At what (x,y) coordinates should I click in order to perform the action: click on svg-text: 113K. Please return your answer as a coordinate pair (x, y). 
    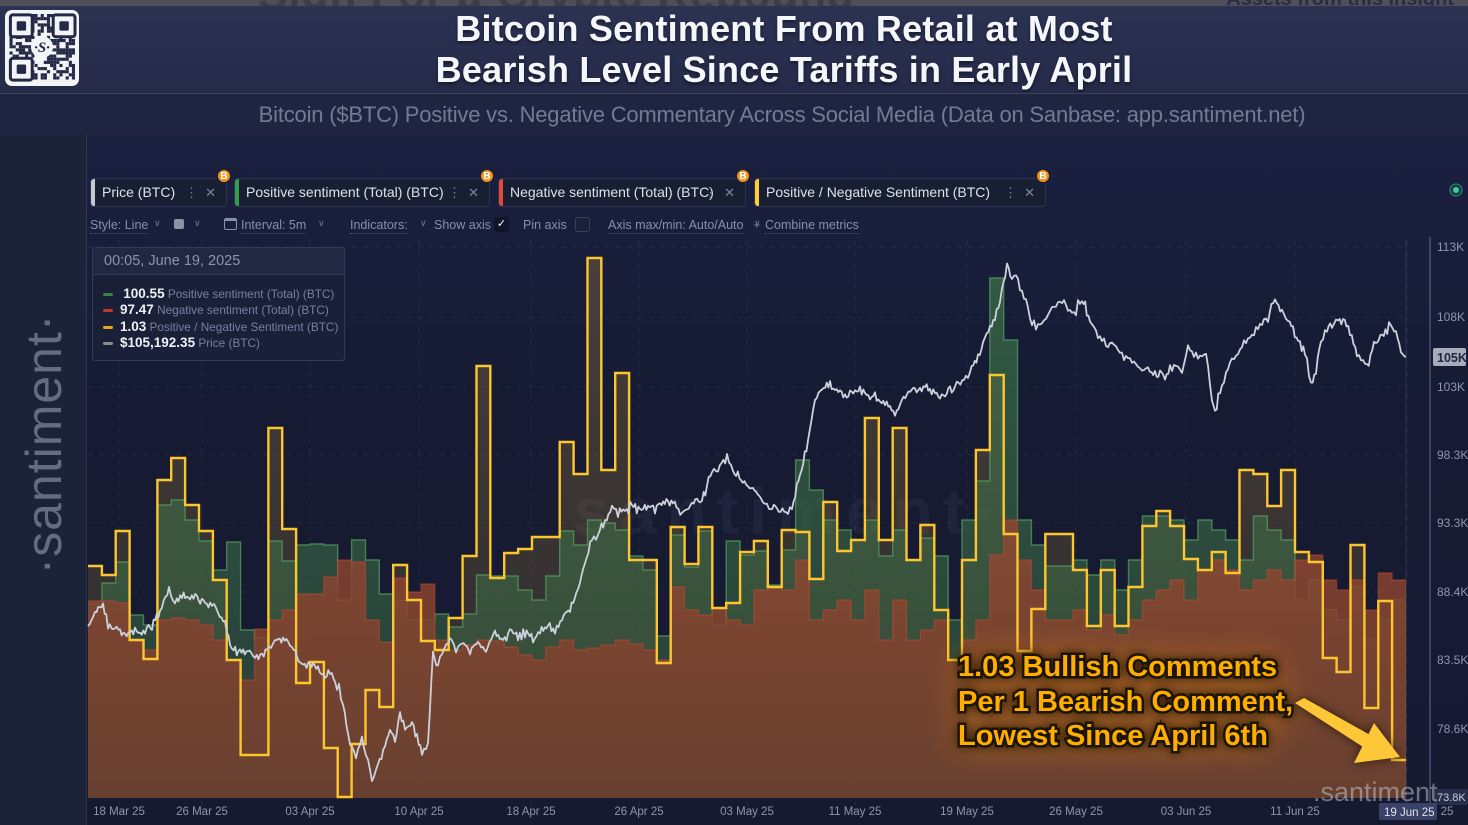
    Looking at the image, I should click on (1450, 247).